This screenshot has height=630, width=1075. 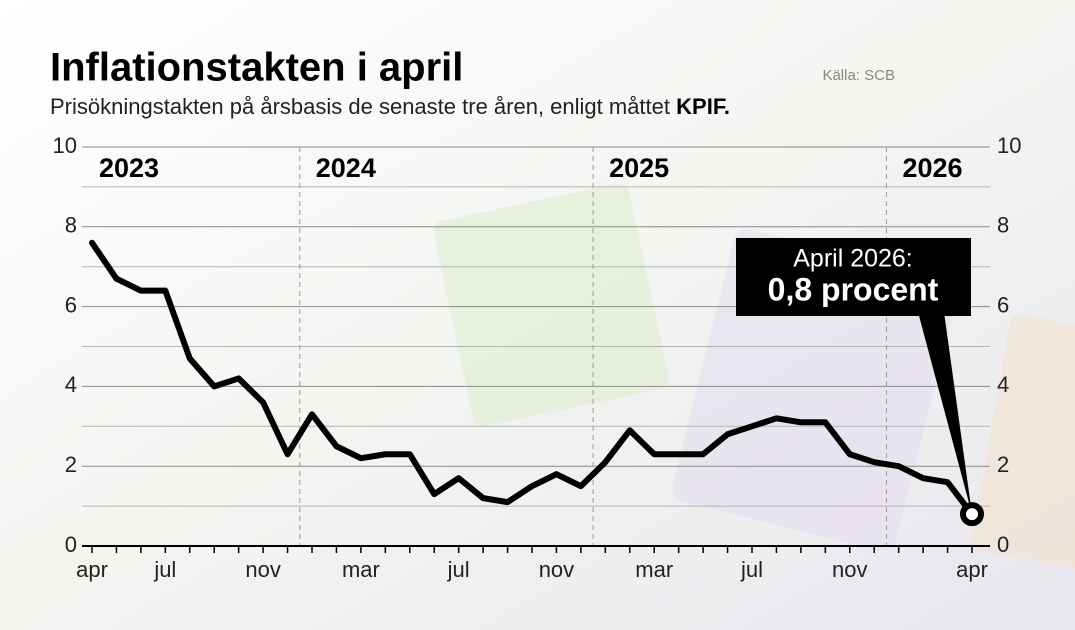 What do you see at coordinates (129, 168) in the screenshot?
I see `year-label: 2023` at bounding box center [129, 168].